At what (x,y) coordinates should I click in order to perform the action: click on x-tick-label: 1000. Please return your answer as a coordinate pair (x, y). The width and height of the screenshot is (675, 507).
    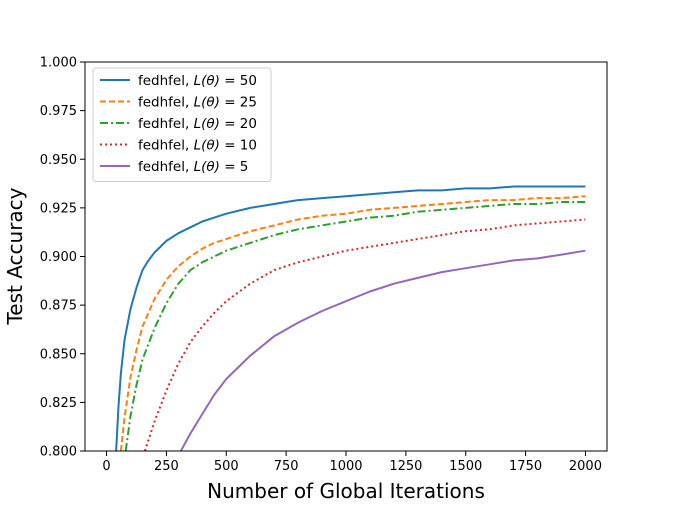
    Looking at the image, I should click on (345, 466).